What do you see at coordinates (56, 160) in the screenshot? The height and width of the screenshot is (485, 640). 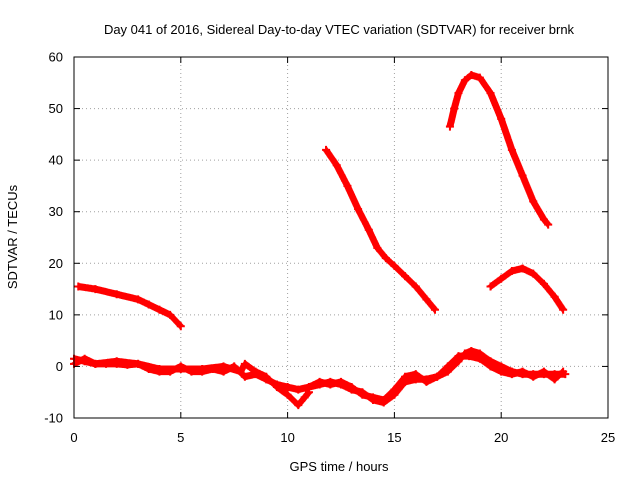 I see `y-tick-label: 40` at bounding box center [56, 160].